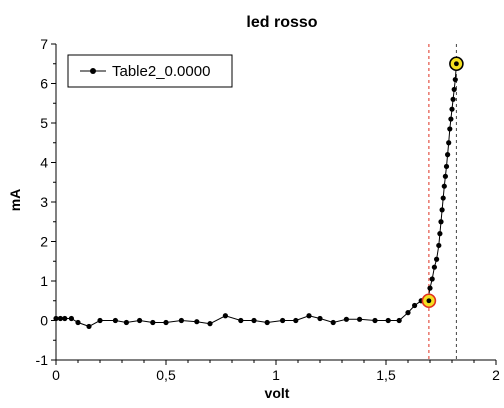  What do you see at coordinates (15, 200) in the screenshot?
I see `y-axis-label: mA` at bounding box center [15, 200].